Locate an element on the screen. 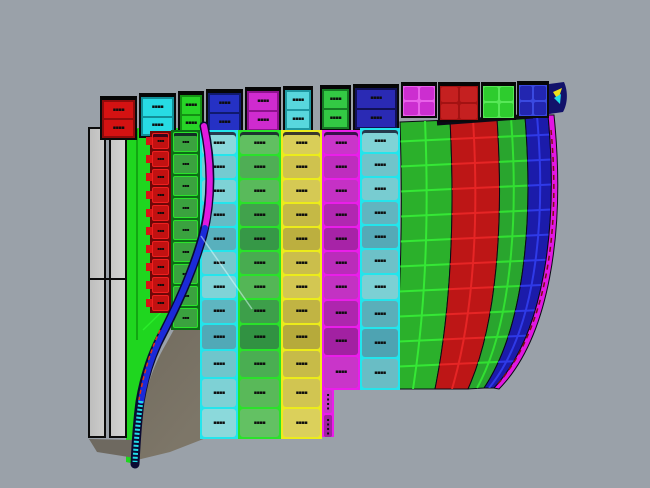 This screenshot has width=650, height=488. top-panel-green-plain is located at coordinates (498, 101).